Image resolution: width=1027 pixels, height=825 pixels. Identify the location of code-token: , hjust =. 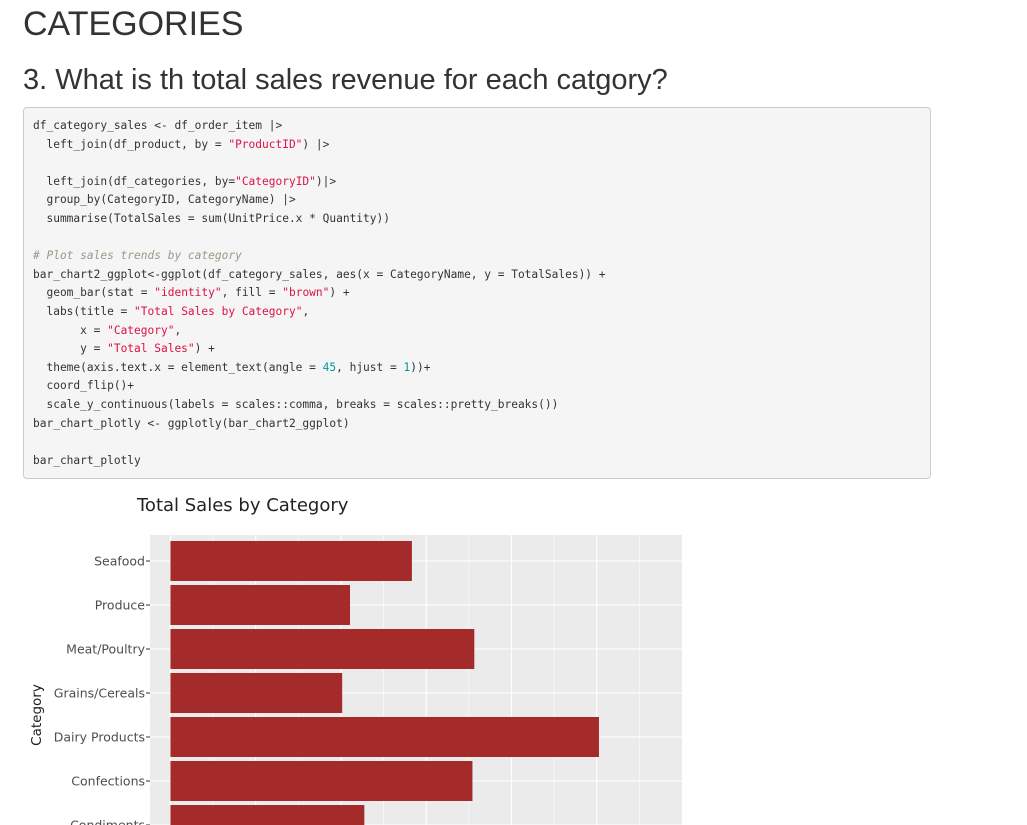
(370, 367).